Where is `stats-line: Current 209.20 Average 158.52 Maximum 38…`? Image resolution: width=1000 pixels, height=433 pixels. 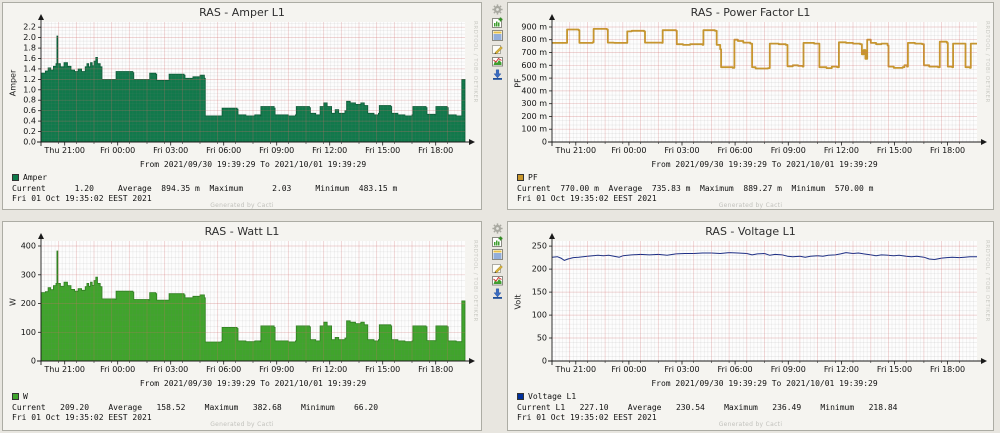
stats-line: Current 209.20 Average 158.52 Maximum 38… is located at coordinates (195, 407).